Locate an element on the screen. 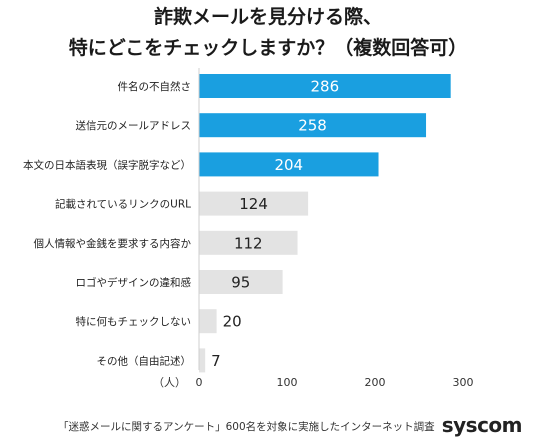 The width and height of the screenshot is (536, 443). x-axis-unit: （人） is located at coordinates (169, 382).